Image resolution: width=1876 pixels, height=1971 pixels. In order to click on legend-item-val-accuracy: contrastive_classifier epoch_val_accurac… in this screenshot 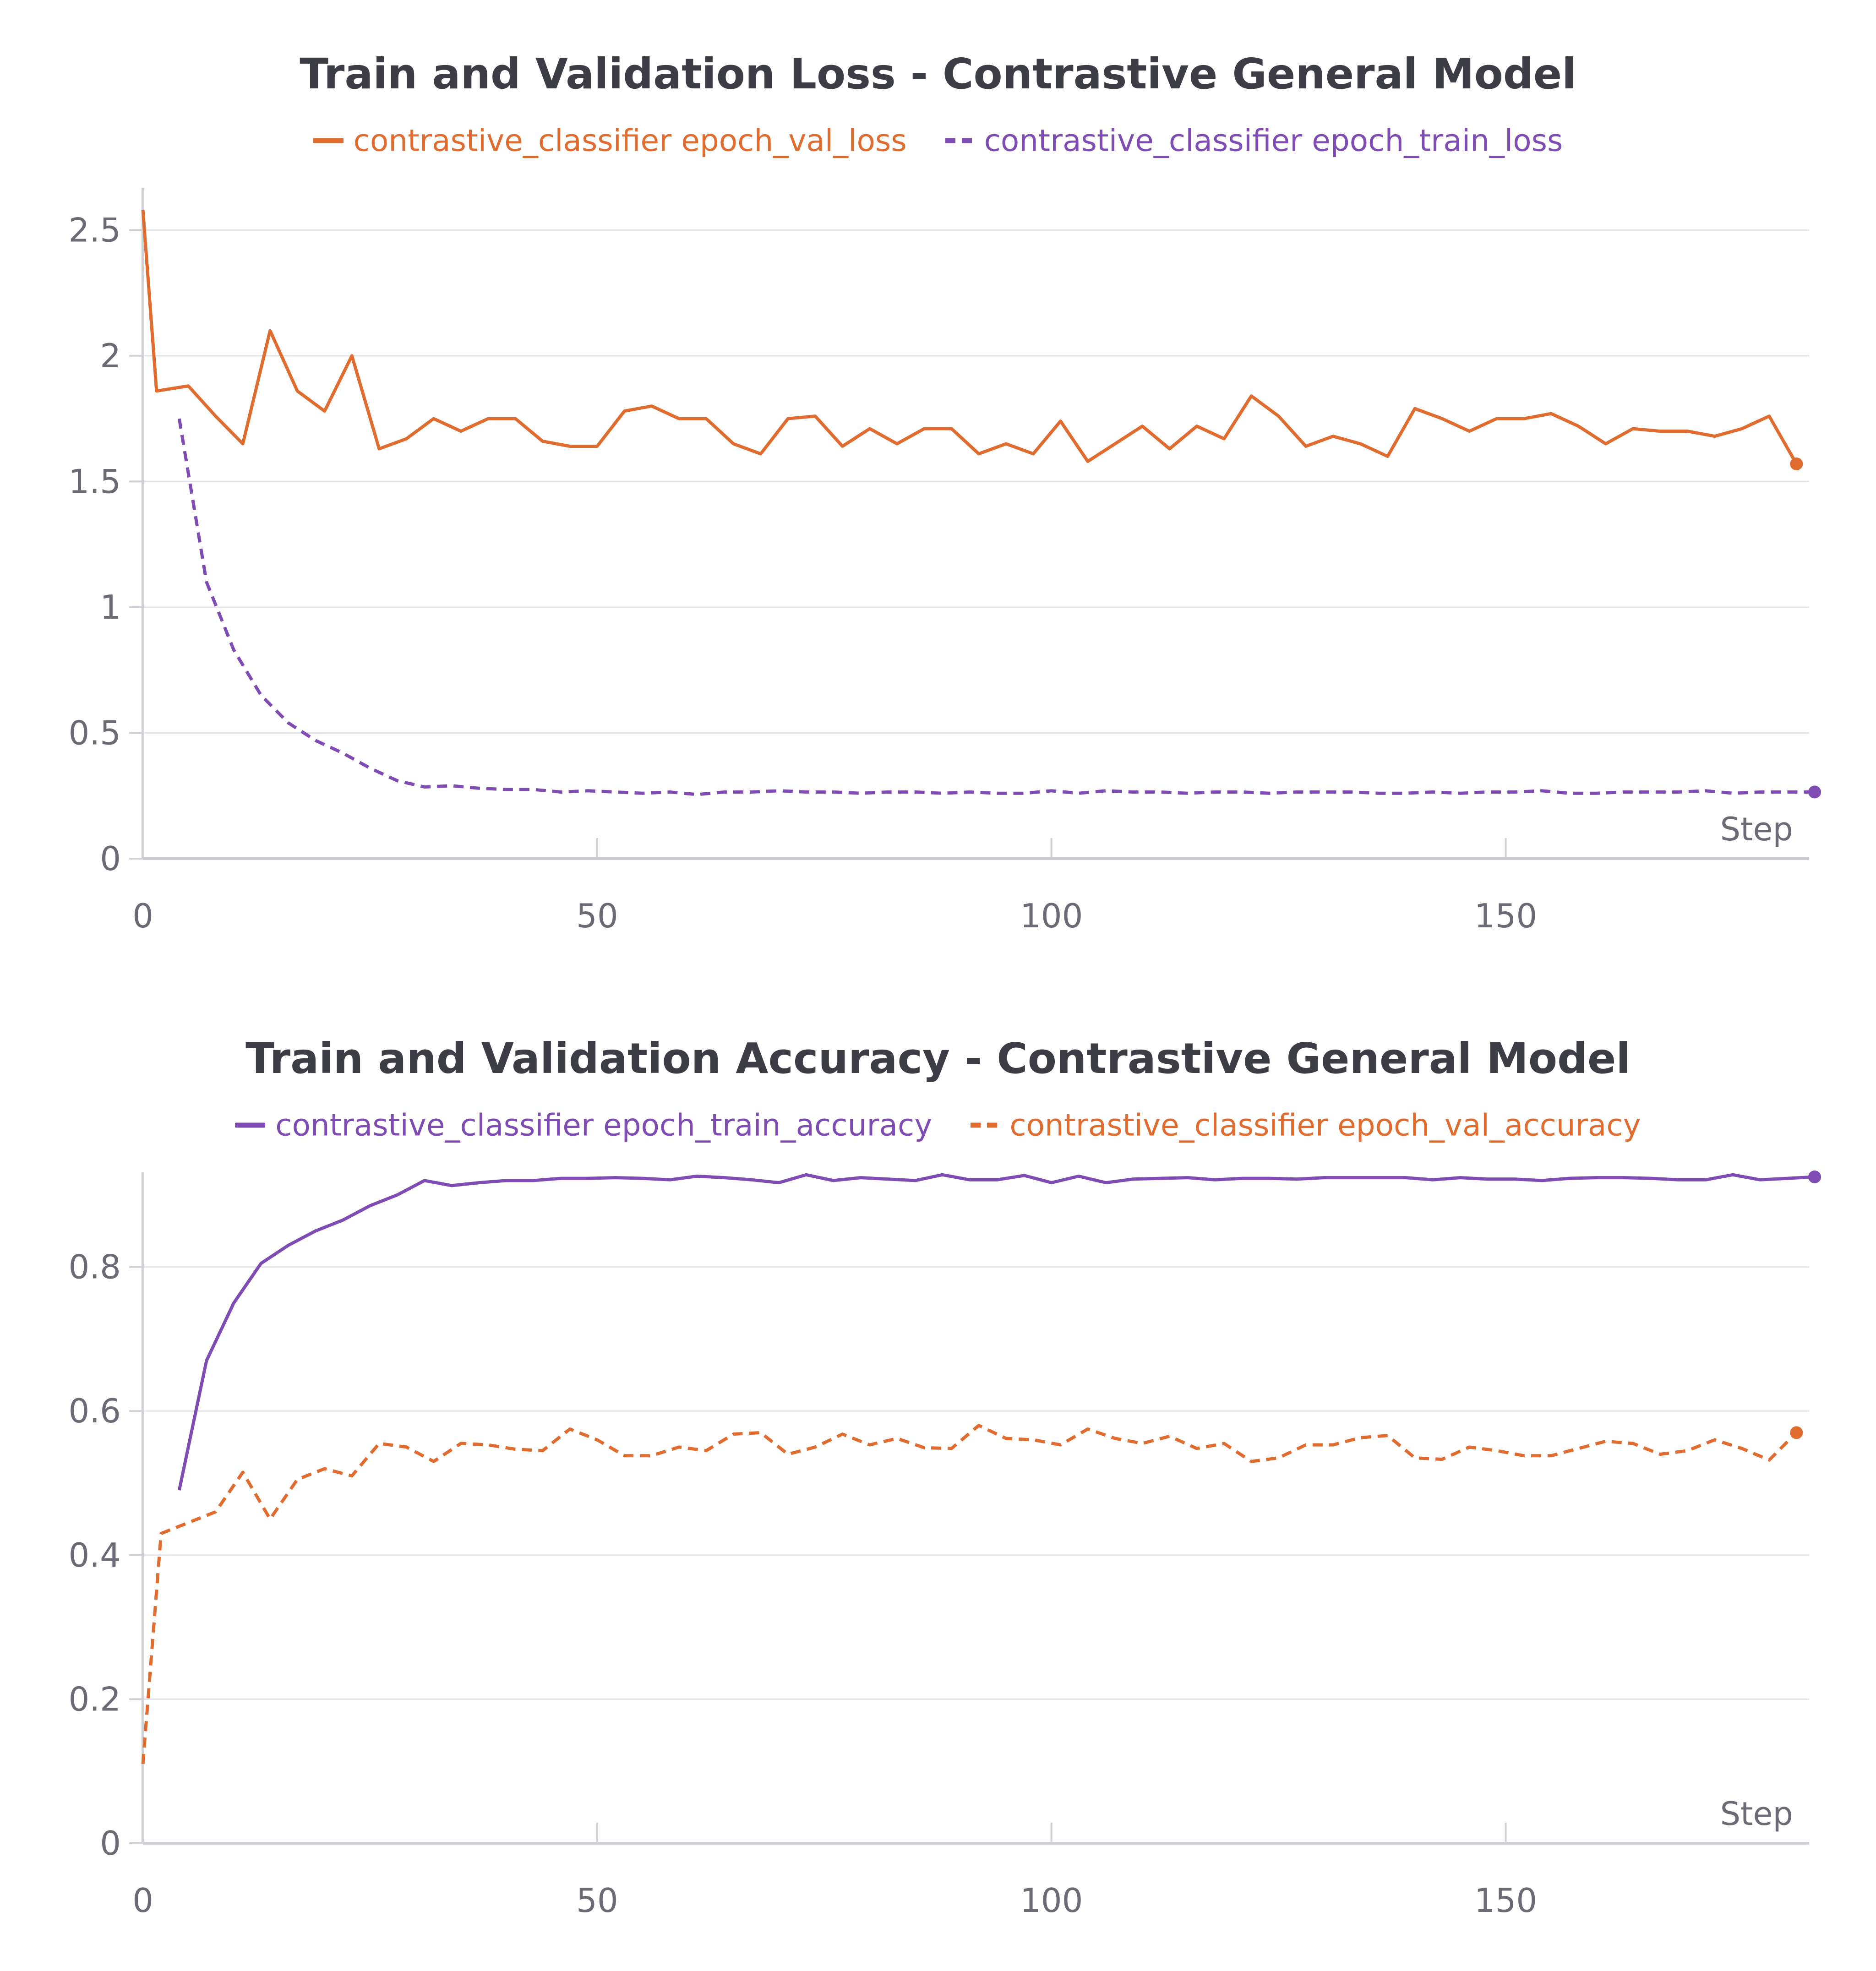, I will do `click(1305, 1124)`.